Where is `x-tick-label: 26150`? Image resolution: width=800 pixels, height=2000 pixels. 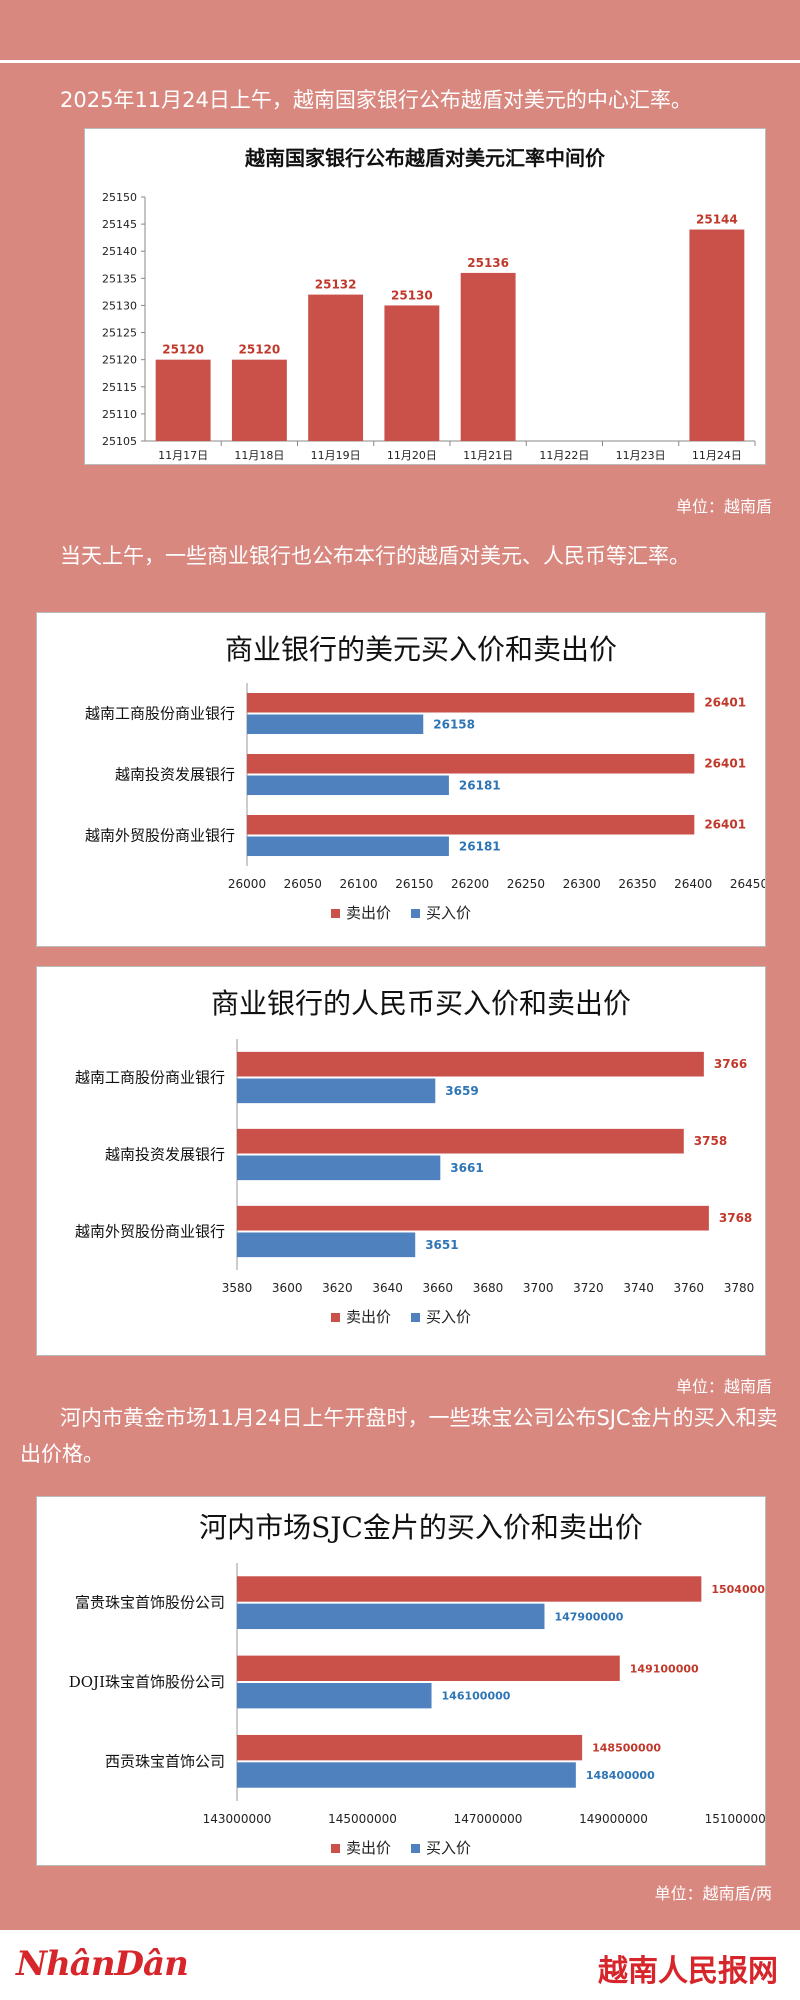
x-tick-label: 26150 is located at coordinates (414, 884).